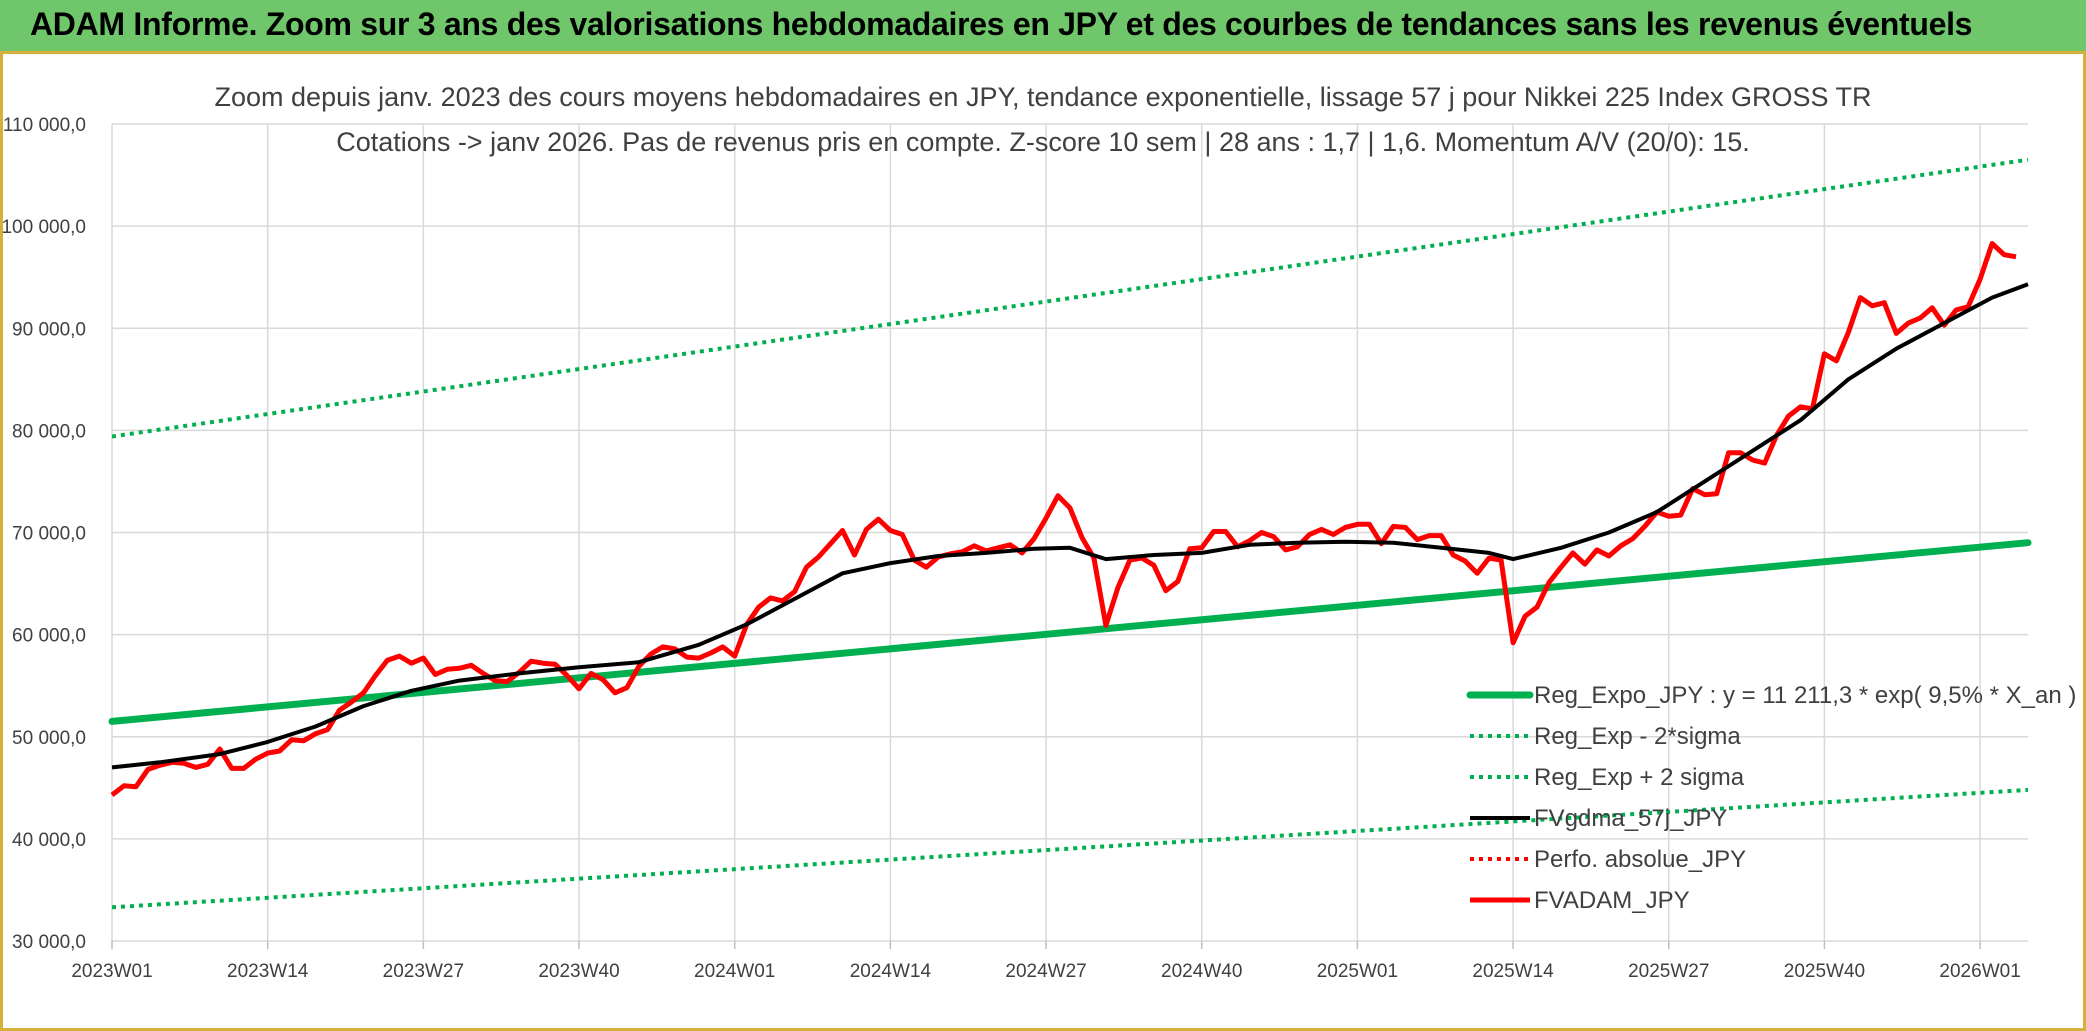 The height and width of the screenshot is (1031, 2086). Describe the element at coordinates (111, 971) in the screenshot. I see `x-tick-label: 2023W01` at that location.